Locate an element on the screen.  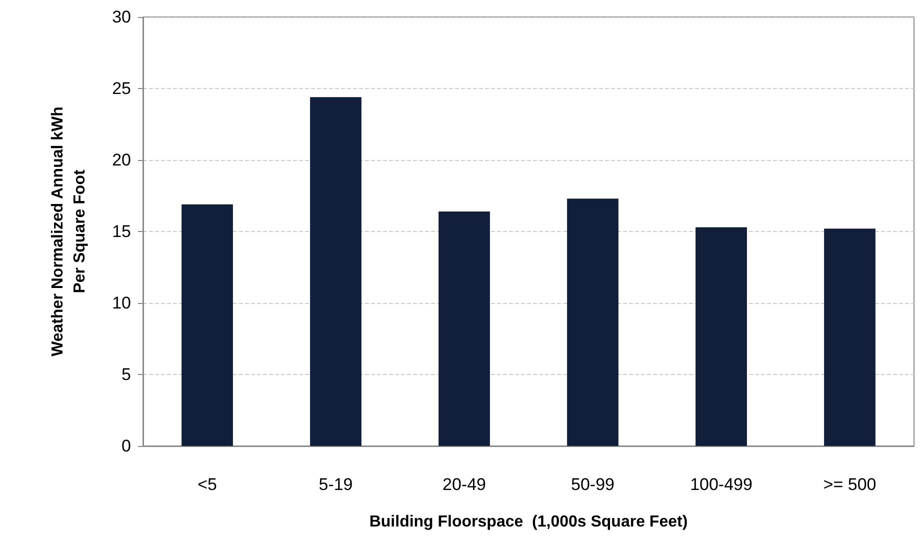
x-tick-label: 50-99 is located at coordinates (592, 484).